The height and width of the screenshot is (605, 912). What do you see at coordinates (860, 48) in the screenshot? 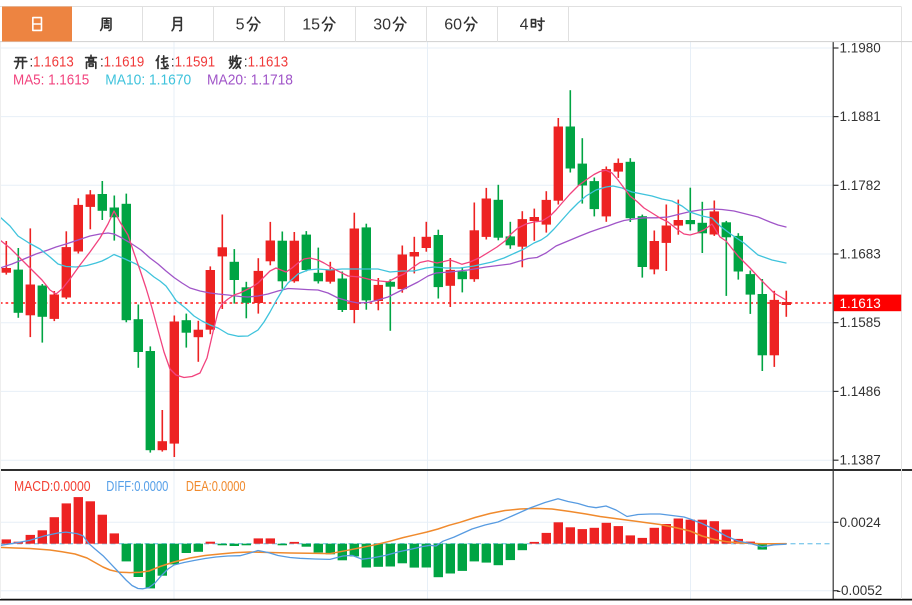
I see `svg-text: 1.1980` at bounding box center [860, 48].